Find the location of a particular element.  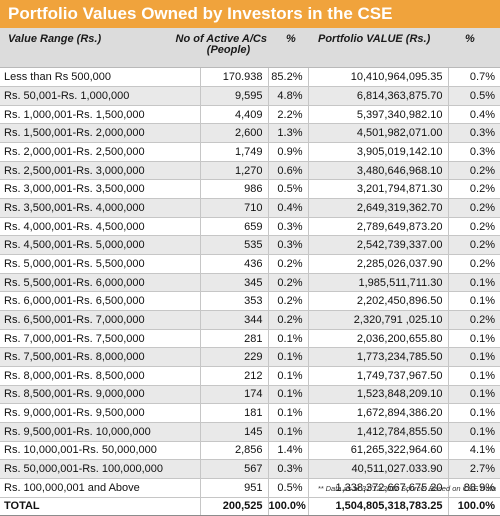

portfolio-value-cell: 3,201,794,871.30 is located at coordinates (378, 189).